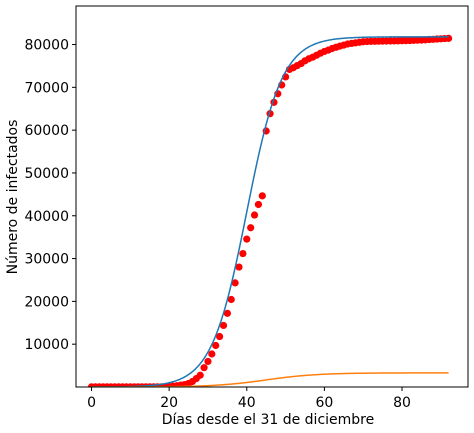 The image size is (474, 433). What do you see at coordinates (46, 174) in the screenshot?
I see `y-tick-label: 50000` at bounding box center [46, 174].